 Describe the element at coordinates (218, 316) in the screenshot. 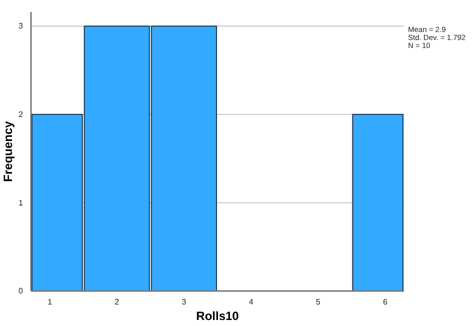

I see `x-axis-title: Rolls10` at that location.